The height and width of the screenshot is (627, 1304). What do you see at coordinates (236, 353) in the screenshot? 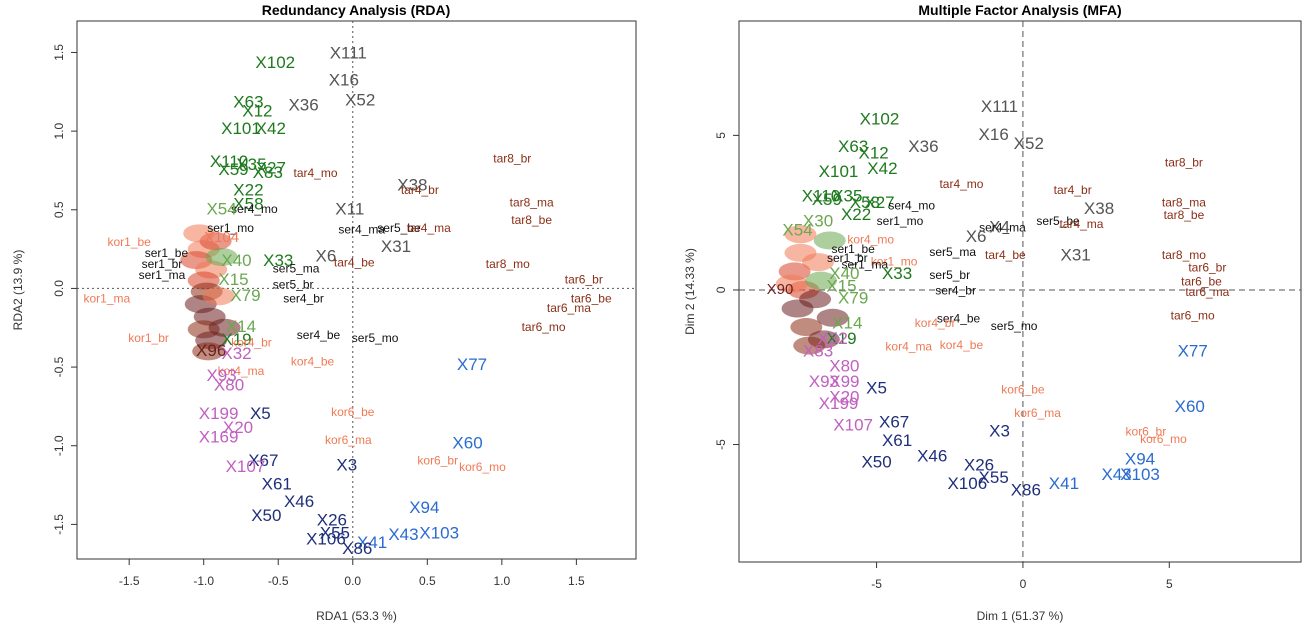
I see `point-label-X32: X32` at bounding box center [236, 353].